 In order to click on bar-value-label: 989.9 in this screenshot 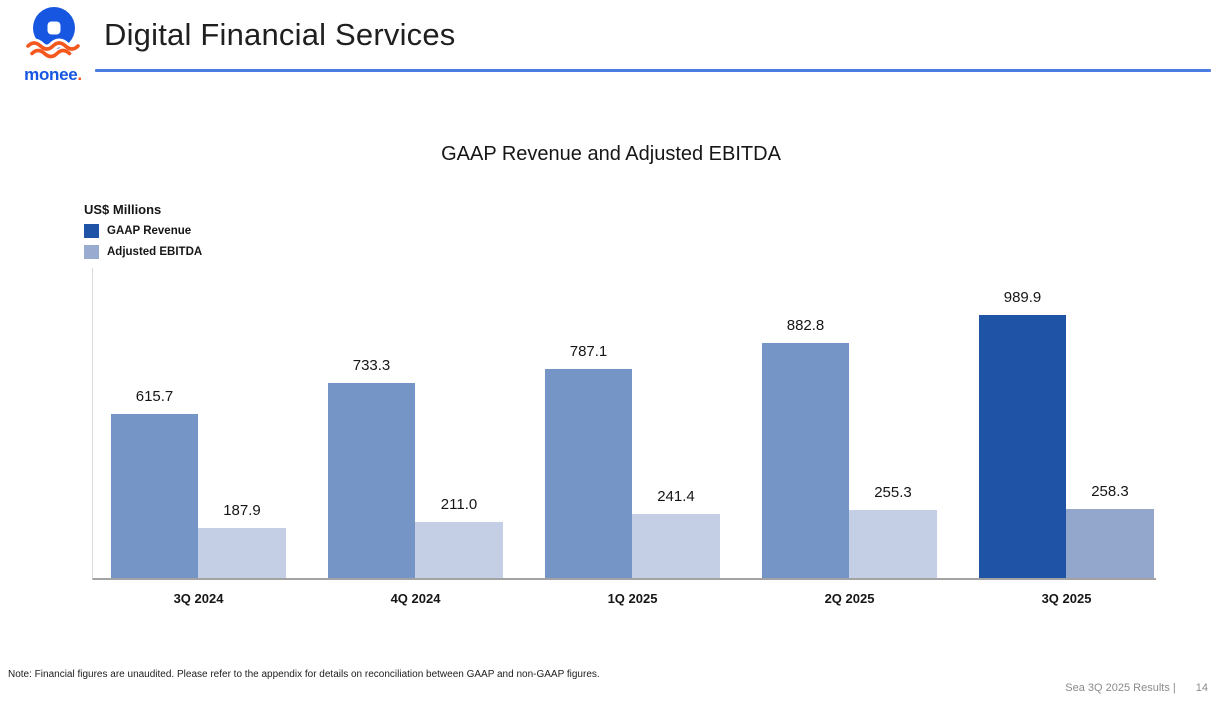, I will do `click(1022, 297)`.